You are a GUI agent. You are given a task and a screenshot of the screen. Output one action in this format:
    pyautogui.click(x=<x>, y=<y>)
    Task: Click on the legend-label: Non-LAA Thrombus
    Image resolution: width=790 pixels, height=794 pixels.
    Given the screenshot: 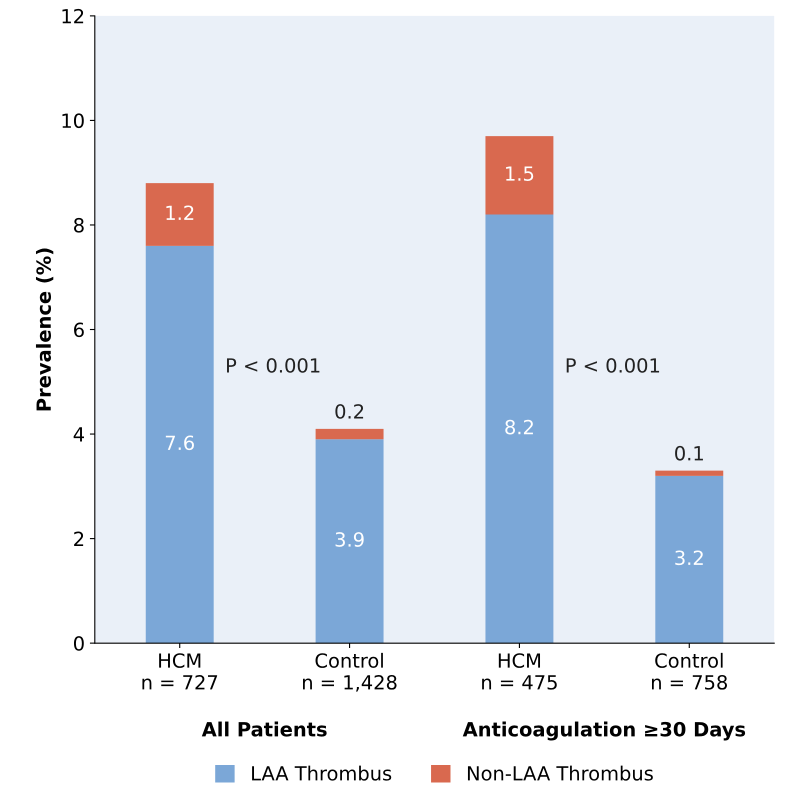 What is the action you would take?
    pyautogui.click(x=560, y=773)
    